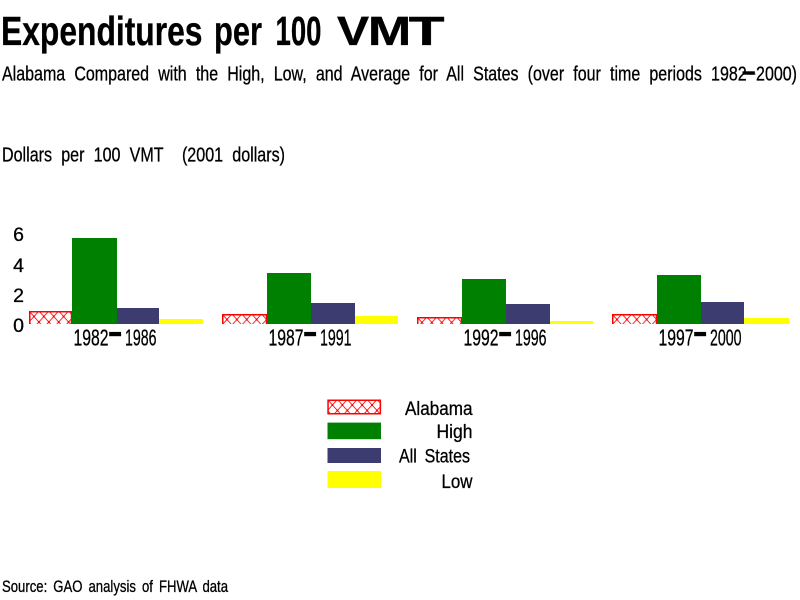 This screenshot has width=800, height=600. I want to click on svg-text: 6, so click(18, 235).